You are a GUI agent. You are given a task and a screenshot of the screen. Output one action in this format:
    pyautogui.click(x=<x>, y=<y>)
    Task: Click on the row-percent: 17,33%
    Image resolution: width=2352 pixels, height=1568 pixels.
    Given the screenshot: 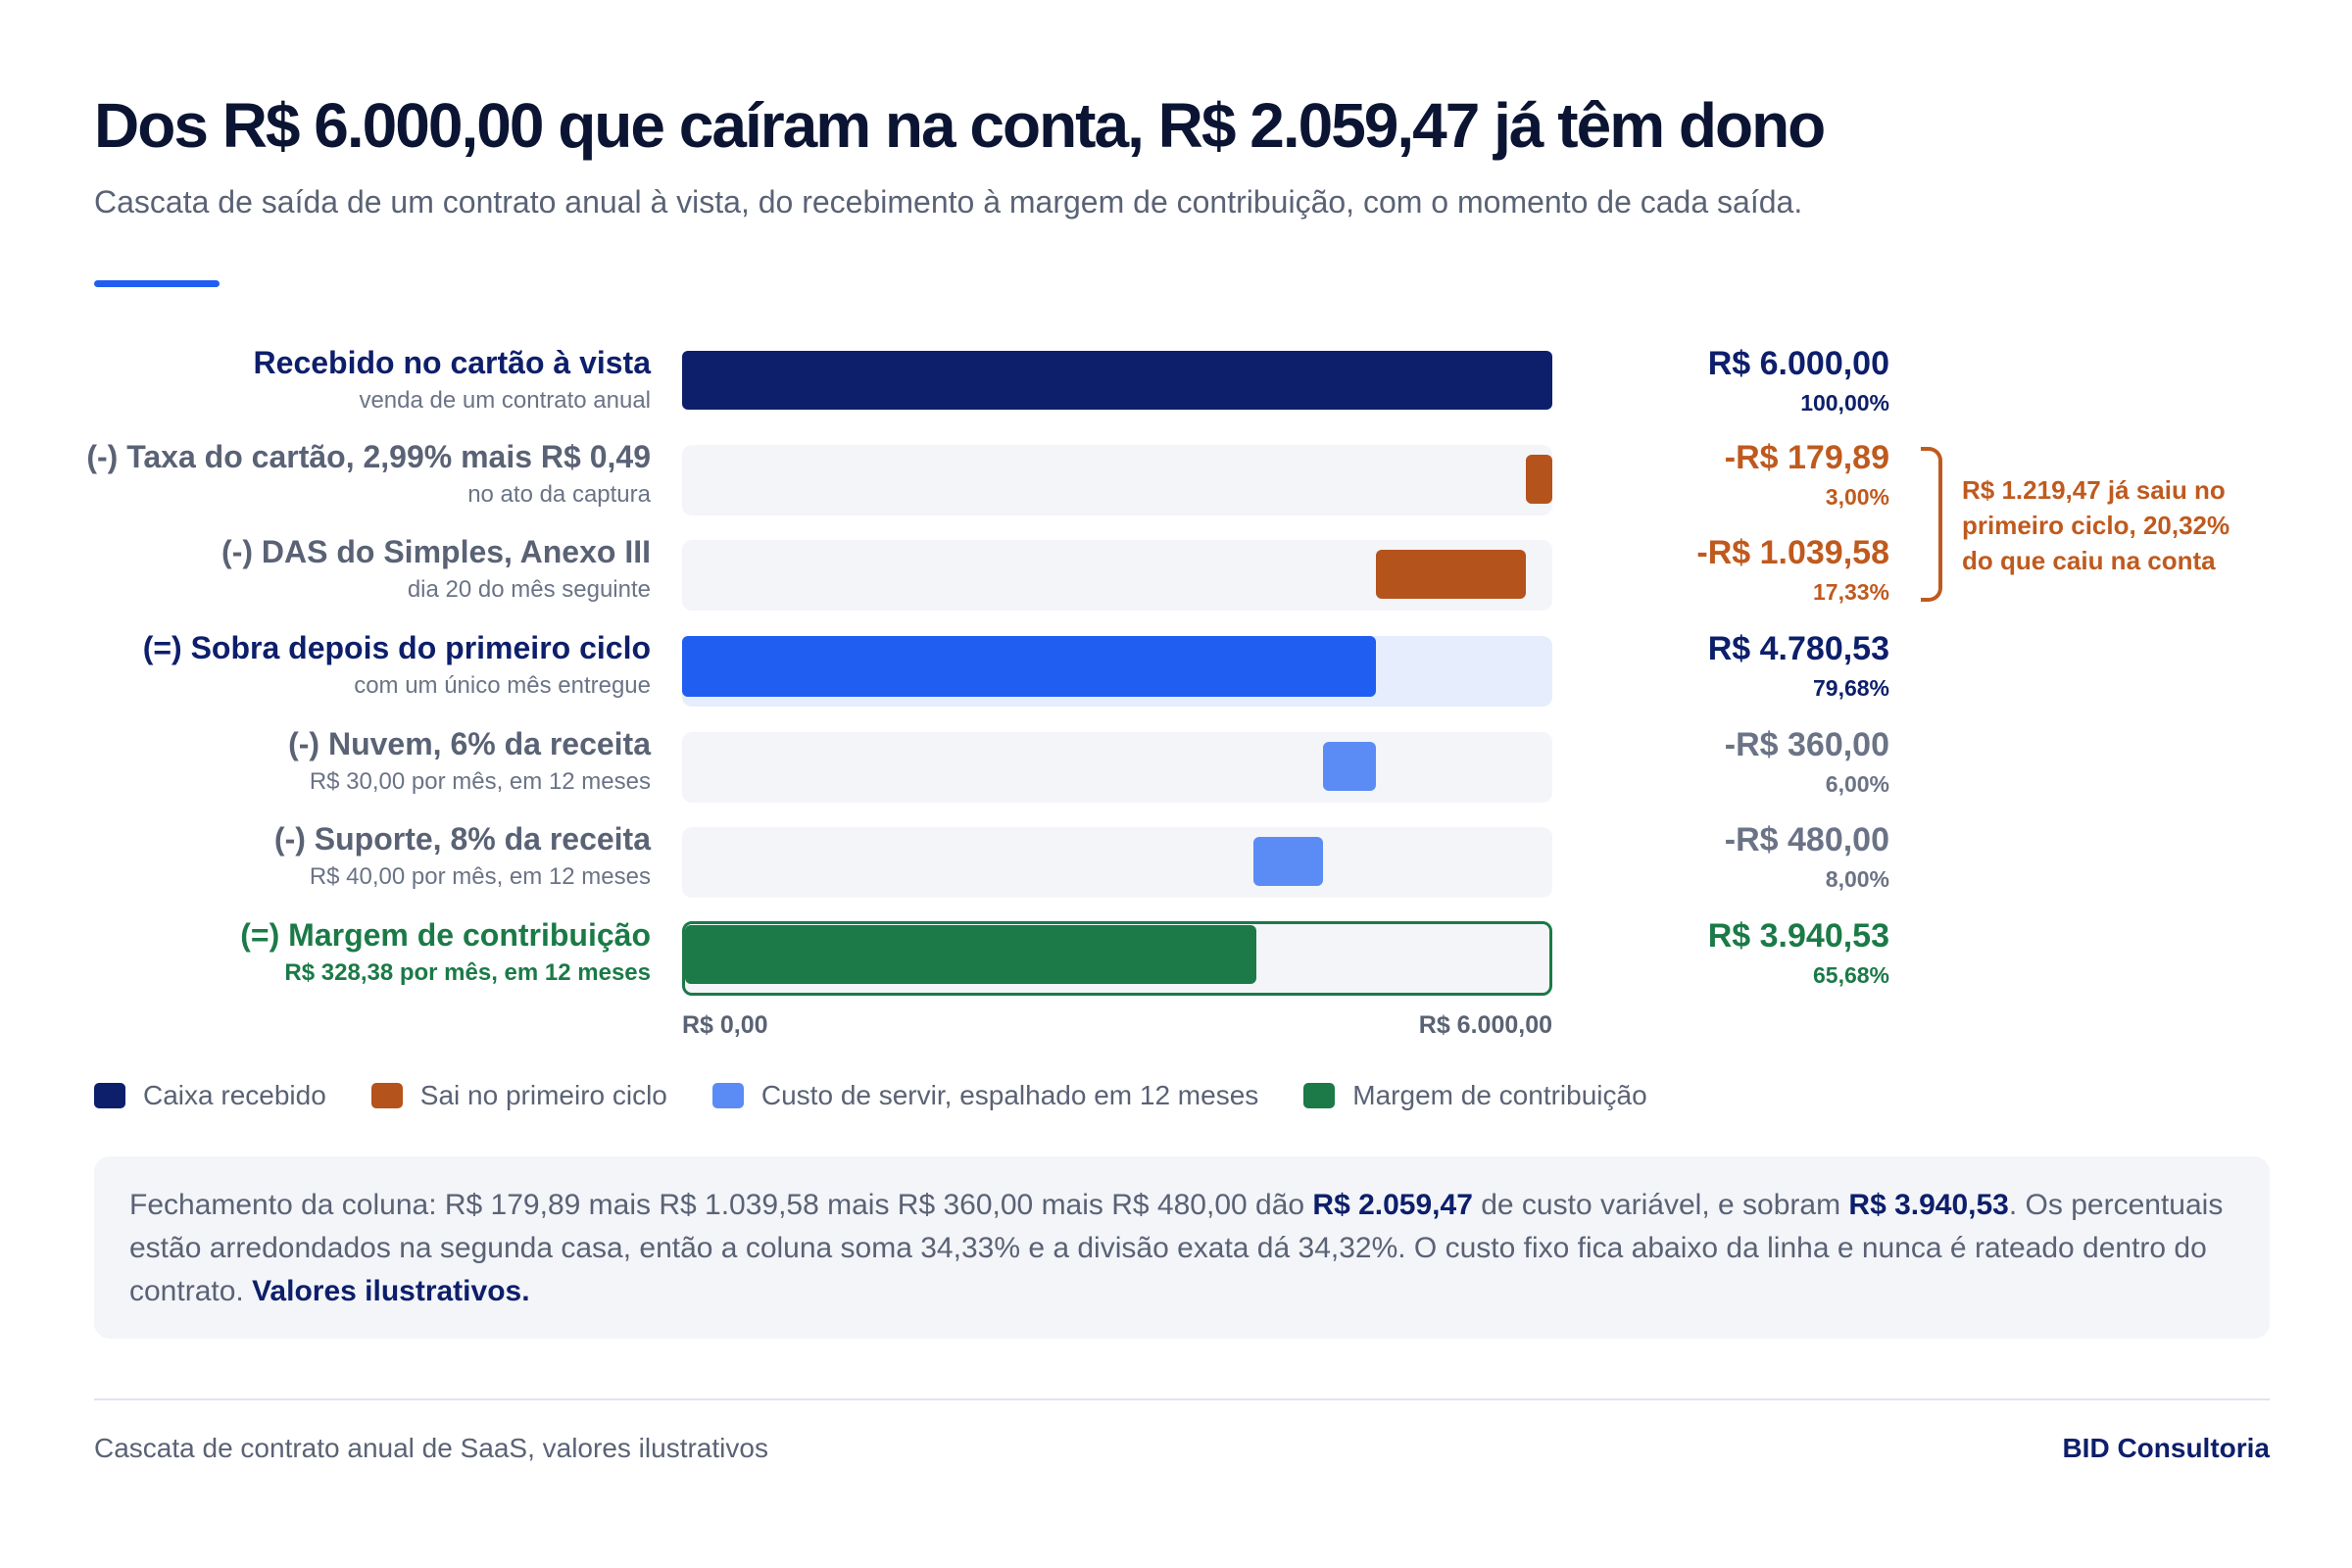 What is the action you would take?
    pyautogui.click(x=1850, y=592)
    